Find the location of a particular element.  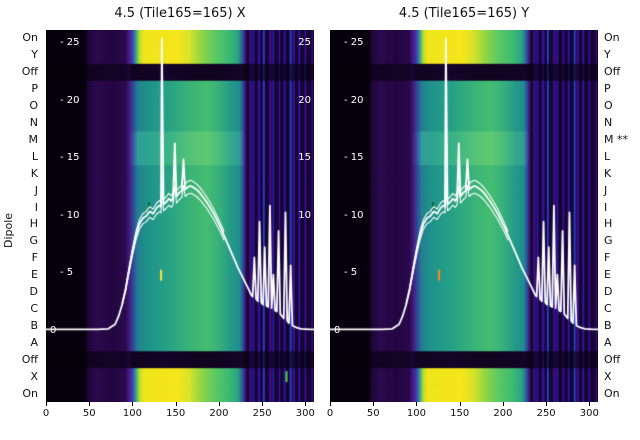

dipole-row-labels-left: On Y Off P O N M L K J I H G F E D C B A Off X On is located at coordinates (20, 216).